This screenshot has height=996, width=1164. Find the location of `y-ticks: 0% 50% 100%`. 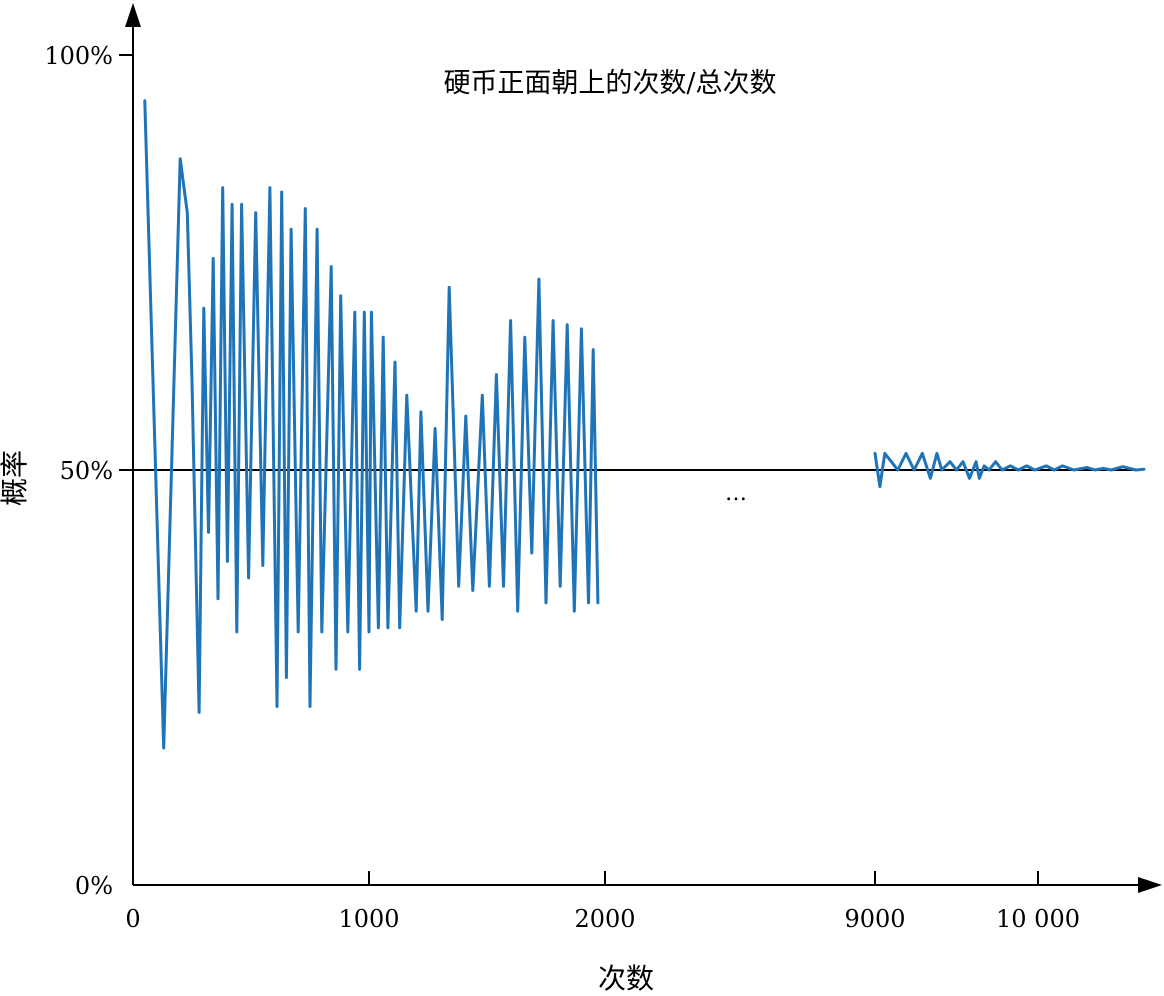

y-ticks: 0% 50% 100% is located at coordinates (88, 471).